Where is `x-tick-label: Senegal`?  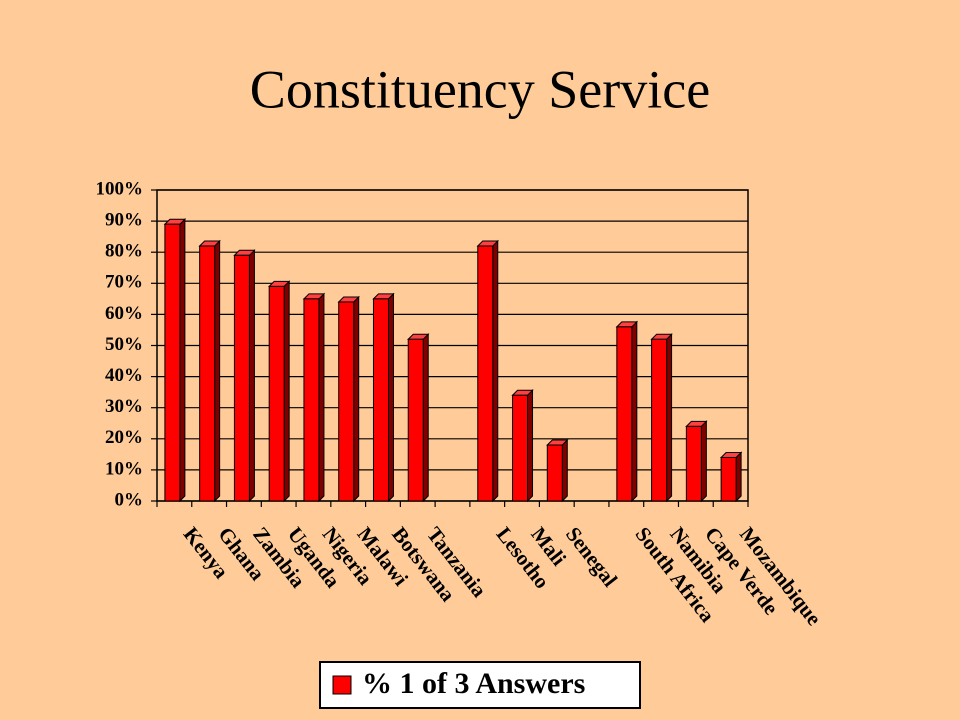
x-tick-label: Senegal is located at coordinates (591, 556).